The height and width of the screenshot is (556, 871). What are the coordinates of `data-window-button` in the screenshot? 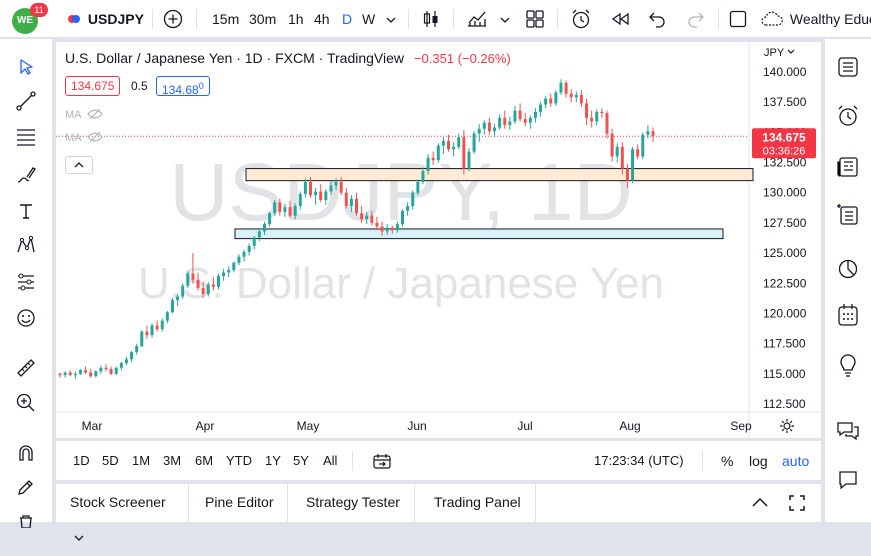 It's located at (848, 269).